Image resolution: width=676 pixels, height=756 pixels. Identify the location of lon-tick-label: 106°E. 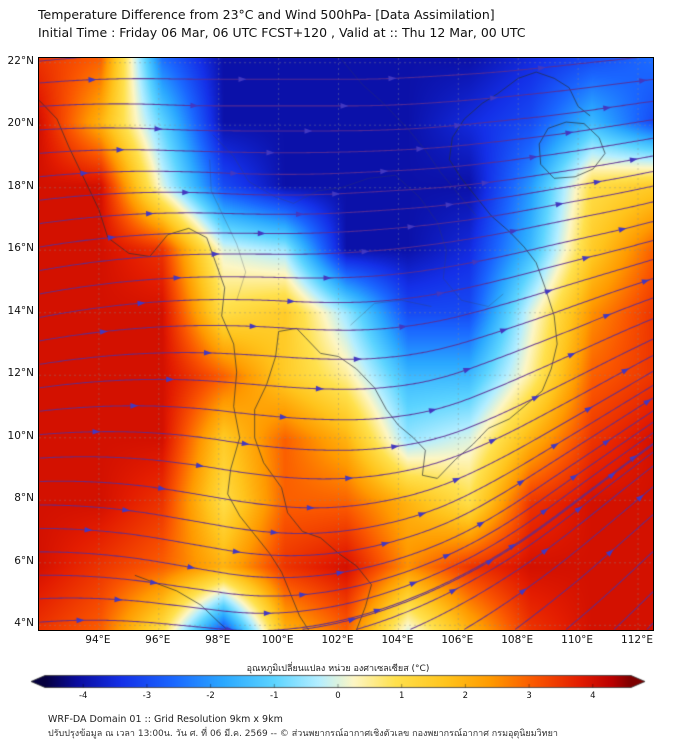
(457, 640).